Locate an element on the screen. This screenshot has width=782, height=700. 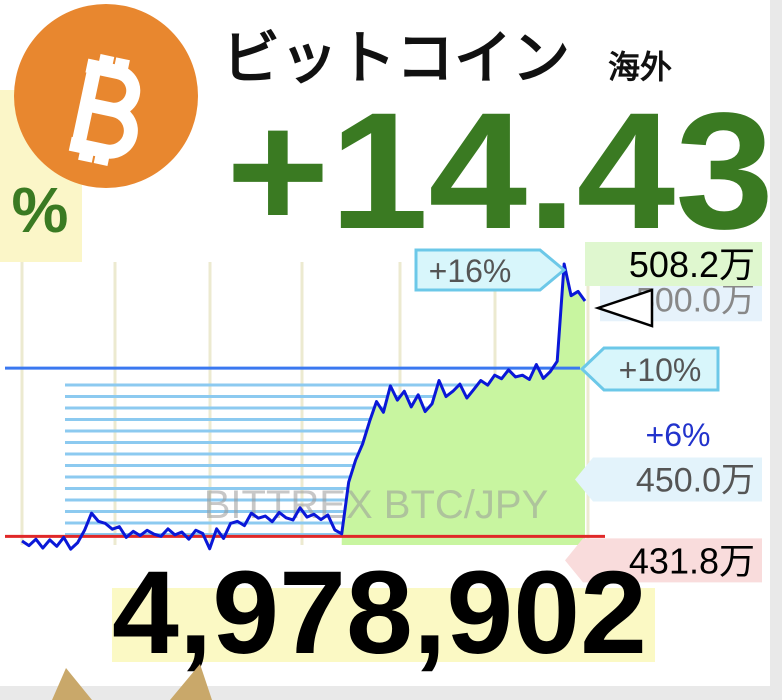
price-tag-label: 508.2万 is located at coordinates (692, 264).